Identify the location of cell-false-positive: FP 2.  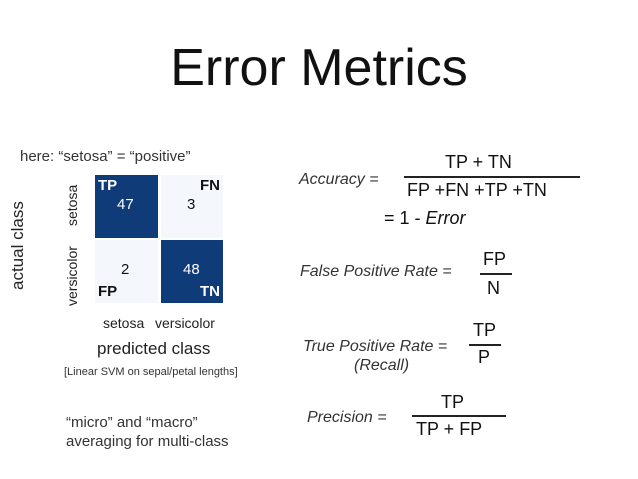
(126, 271).